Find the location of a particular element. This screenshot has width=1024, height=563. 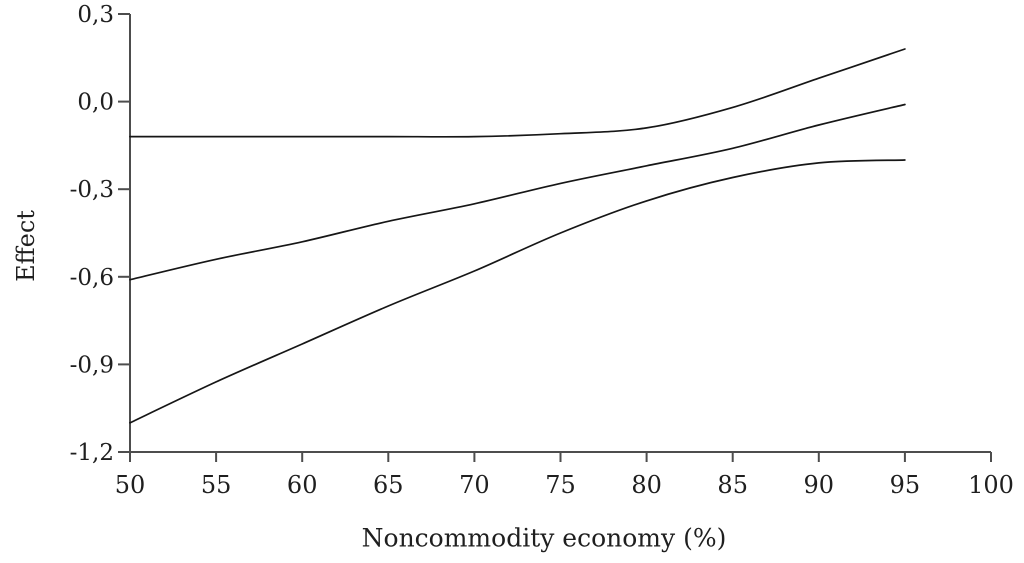

y-tick-label: 0,0 is located at coordinates (95, 103).